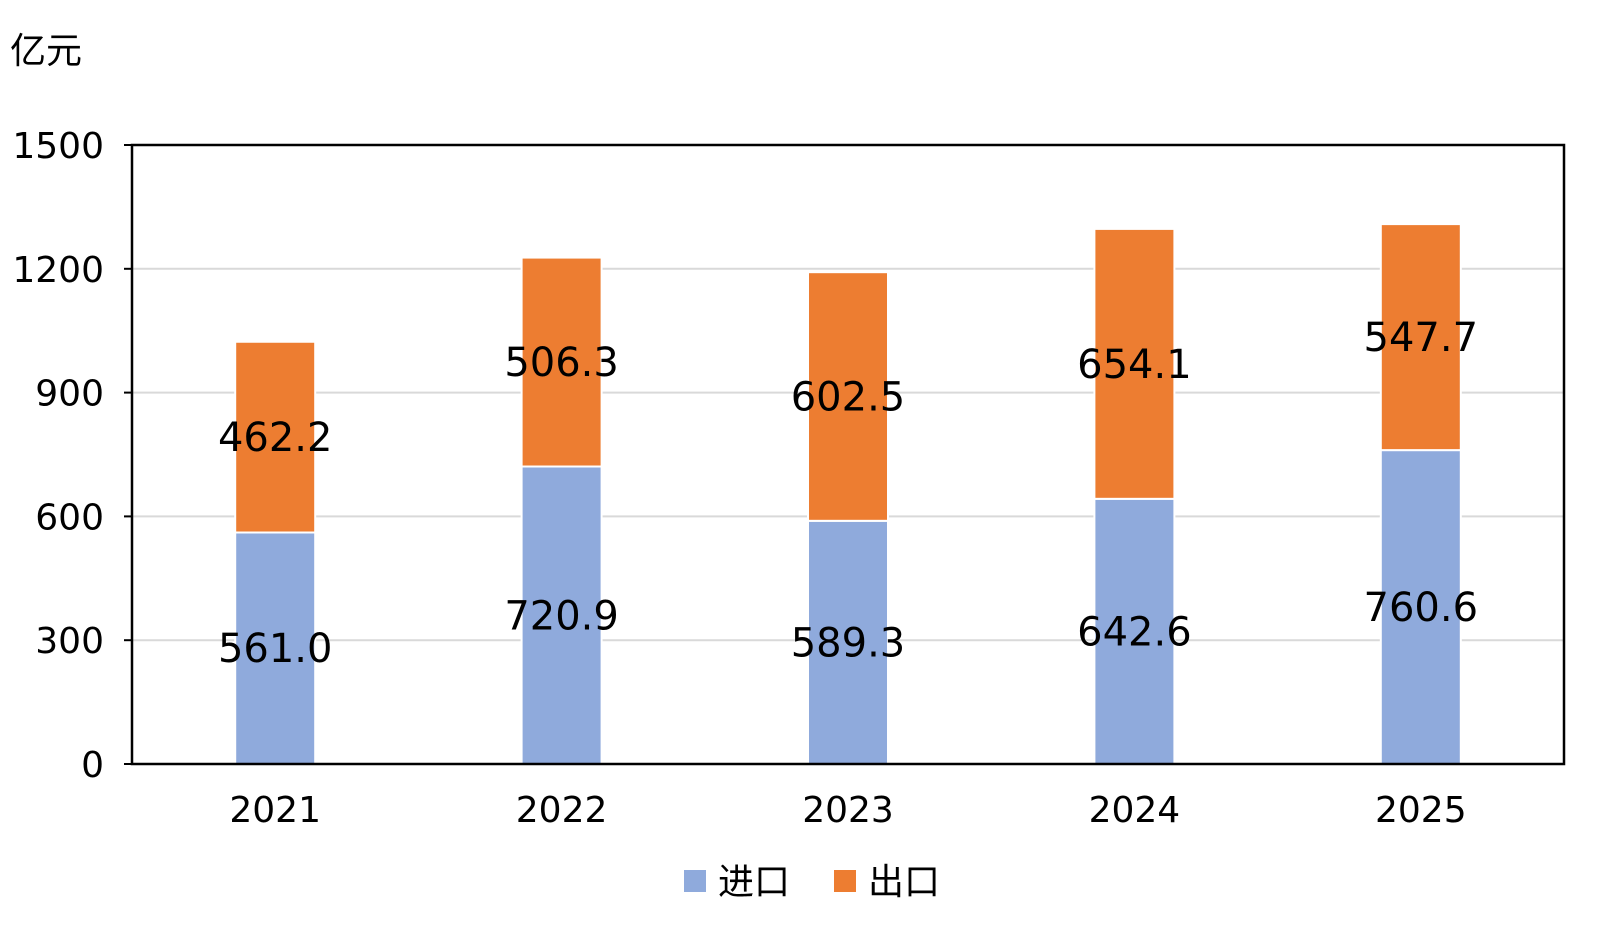  I want to click on x-tick-label: 2021, so click(275, 810).